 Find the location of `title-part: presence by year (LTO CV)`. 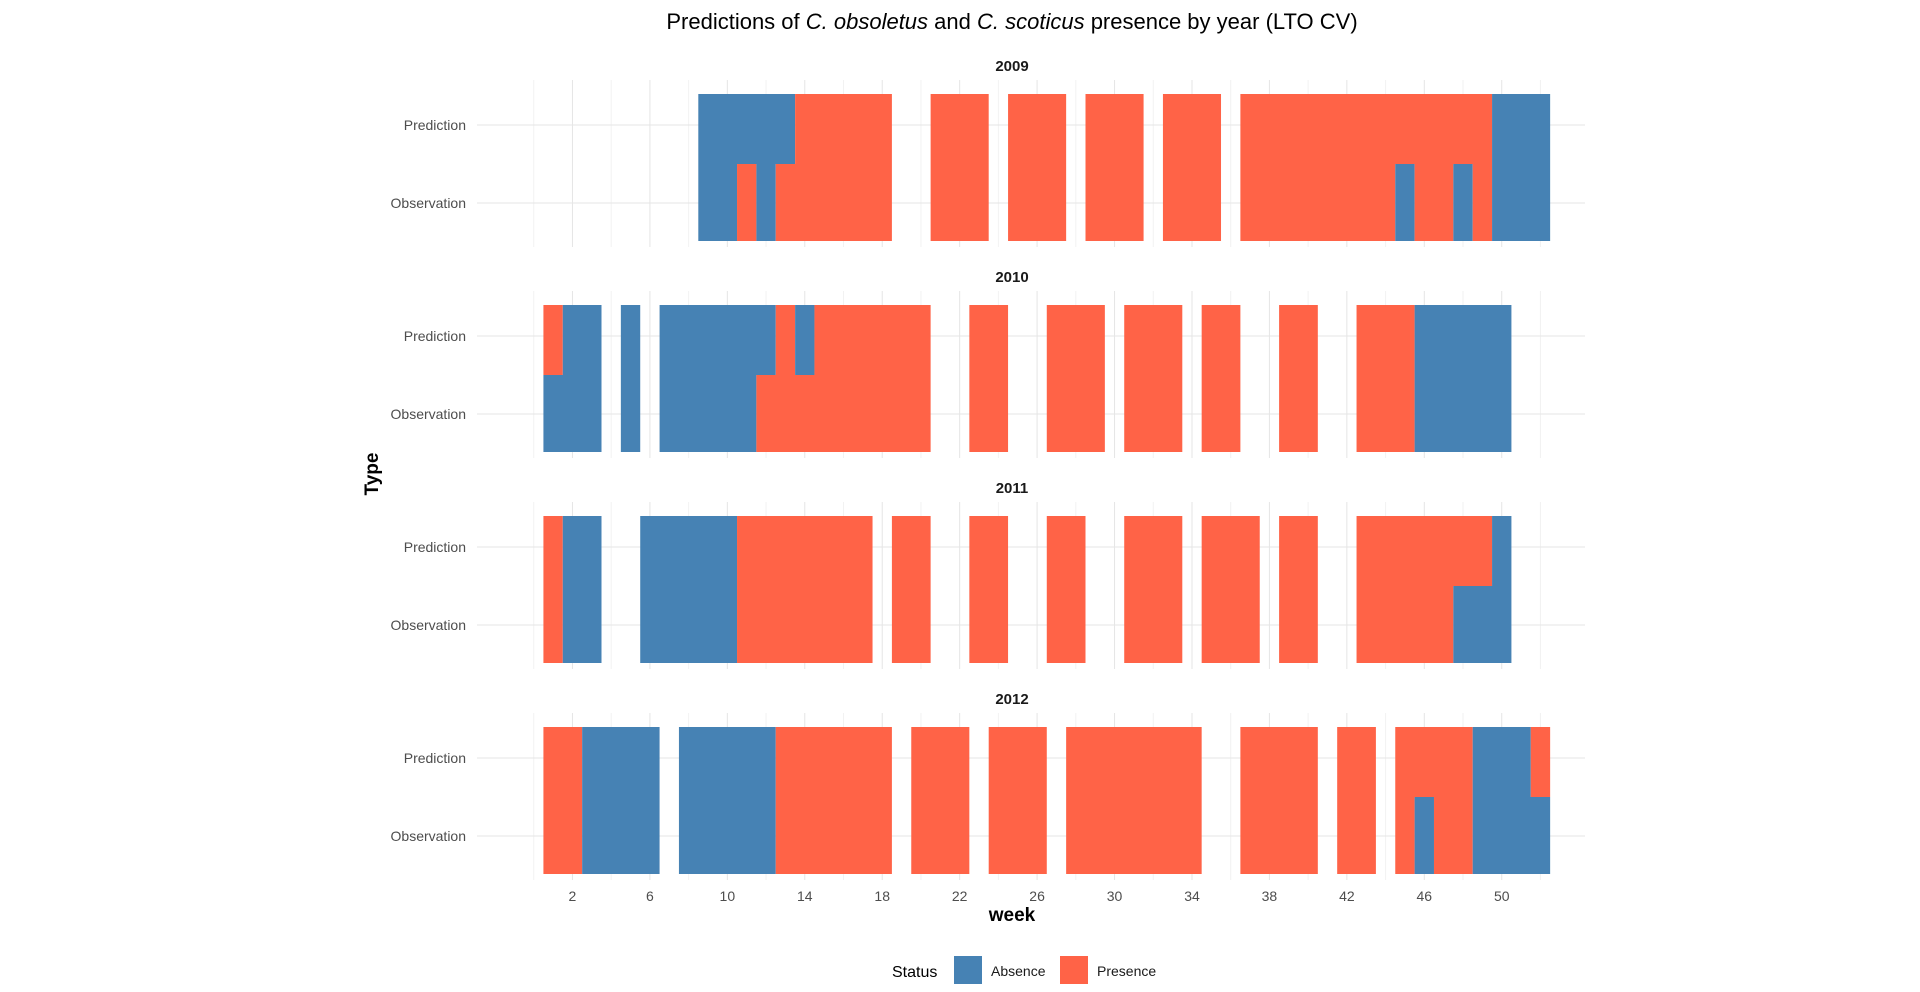

title-part: presence by year (LTO CV) is located at coordinates (1221, 21).